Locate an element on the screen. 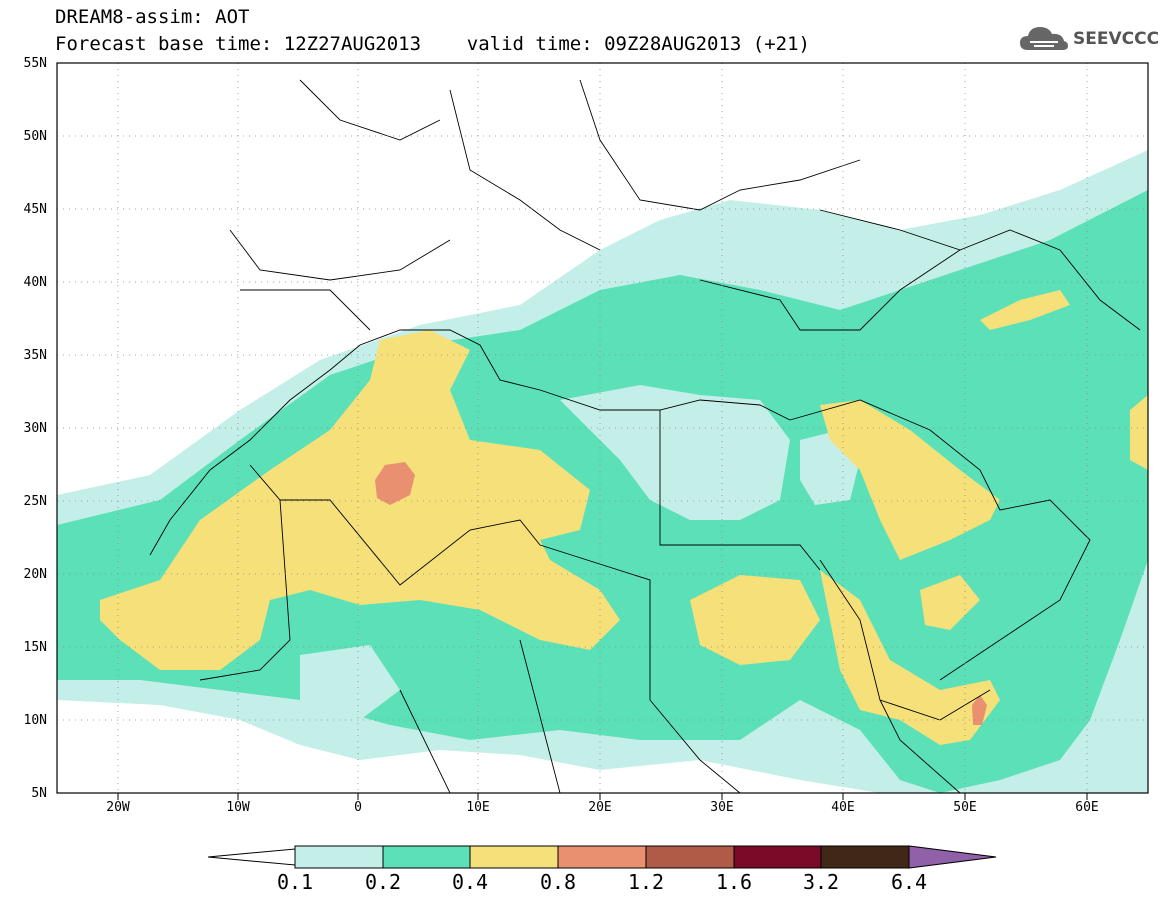 This screenshot has width=1165, height=905. lon-label: 30E is located at coordinates (722, 807).